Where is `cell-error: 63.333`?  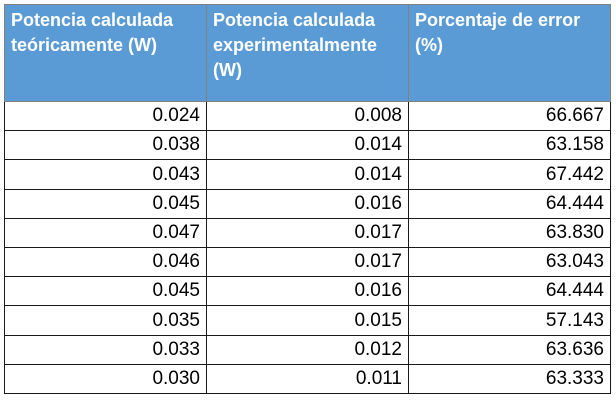
cell-error: 63.333 is located at coordinates (509, 378).